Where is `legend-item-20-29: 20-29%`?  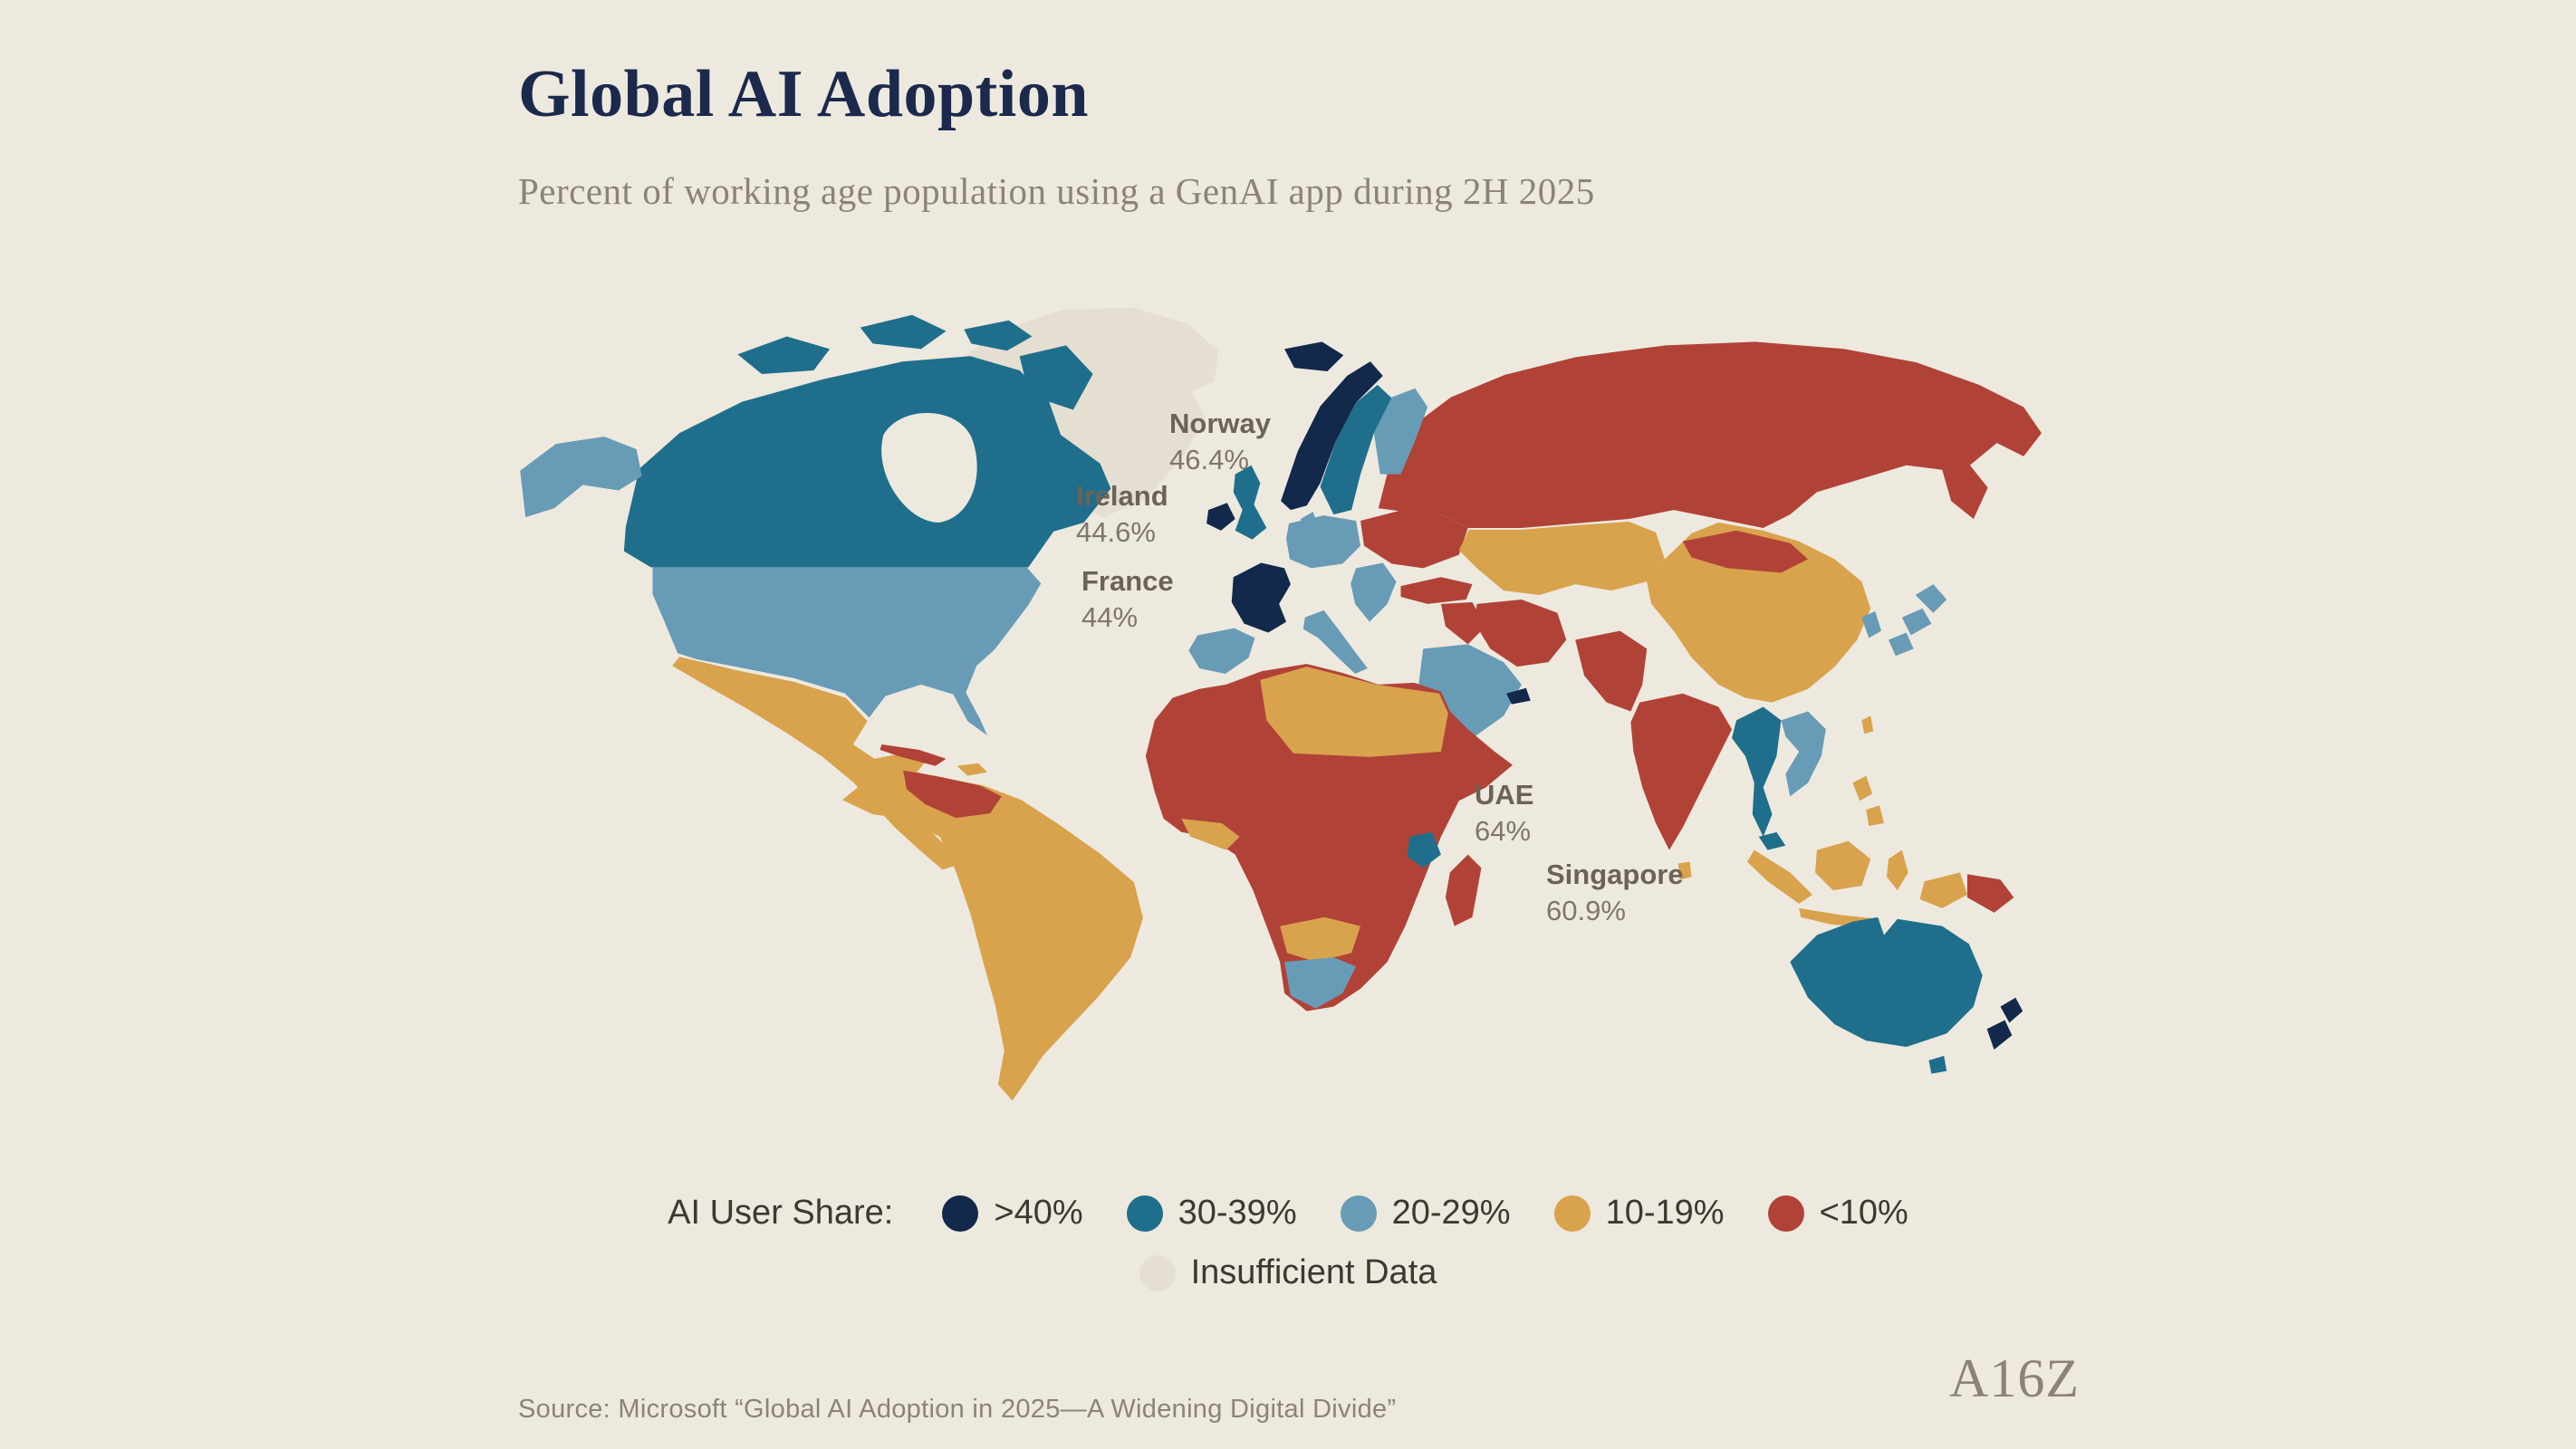
legend-item-20-29: 20-29% is located at coordinates (1425, 1213).